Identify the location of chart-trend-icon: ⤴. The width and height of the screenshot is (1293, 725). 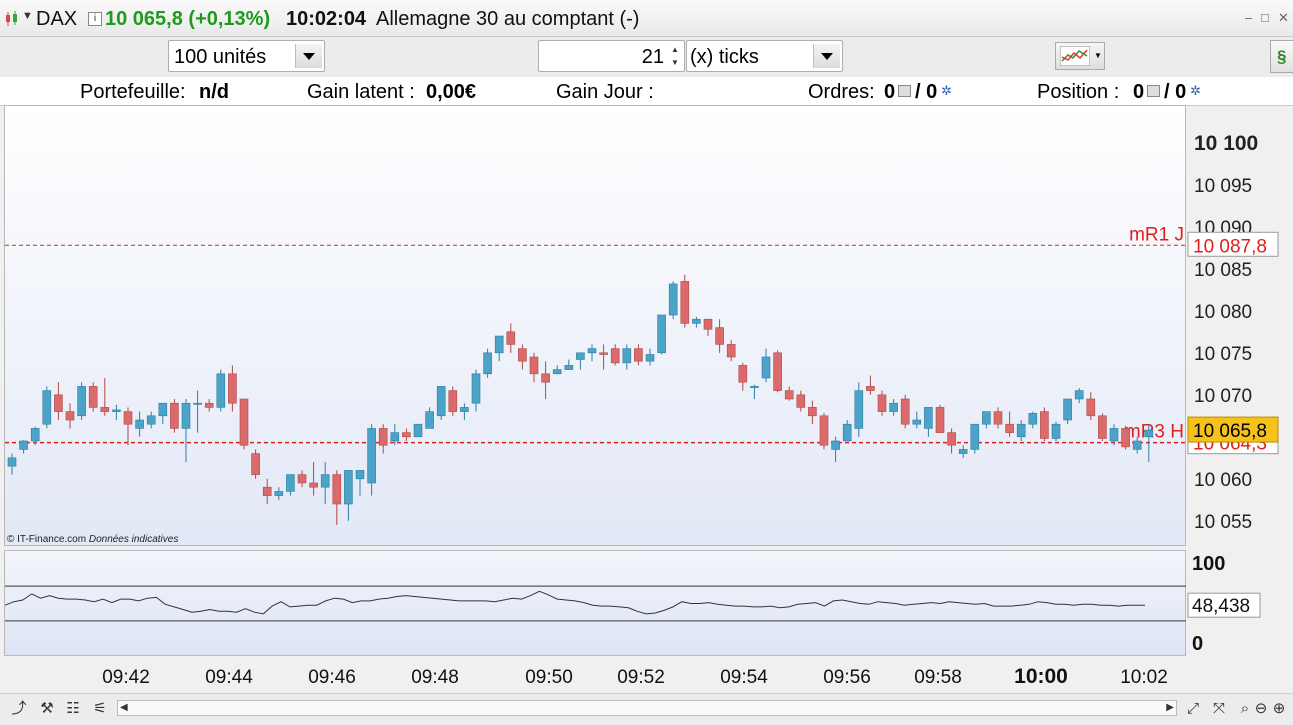
(19, 708).